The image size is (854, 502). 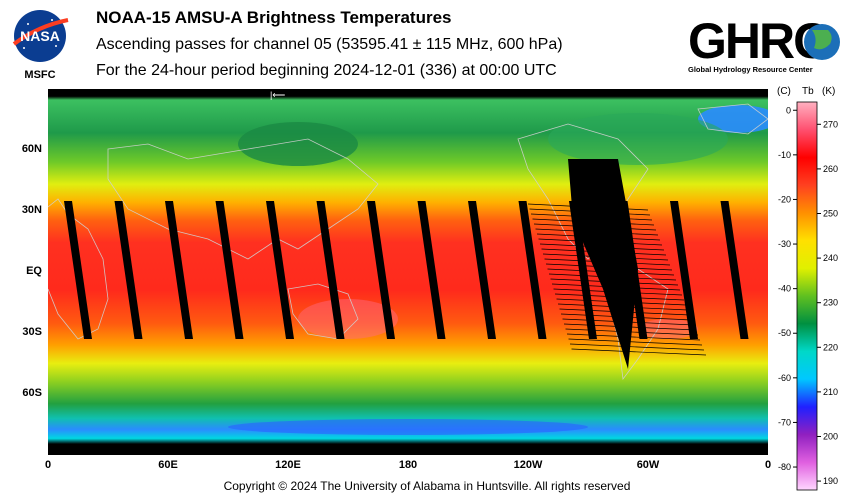 I want to click on colorbar-header-tb: Tb, so click(x=808, y=91).